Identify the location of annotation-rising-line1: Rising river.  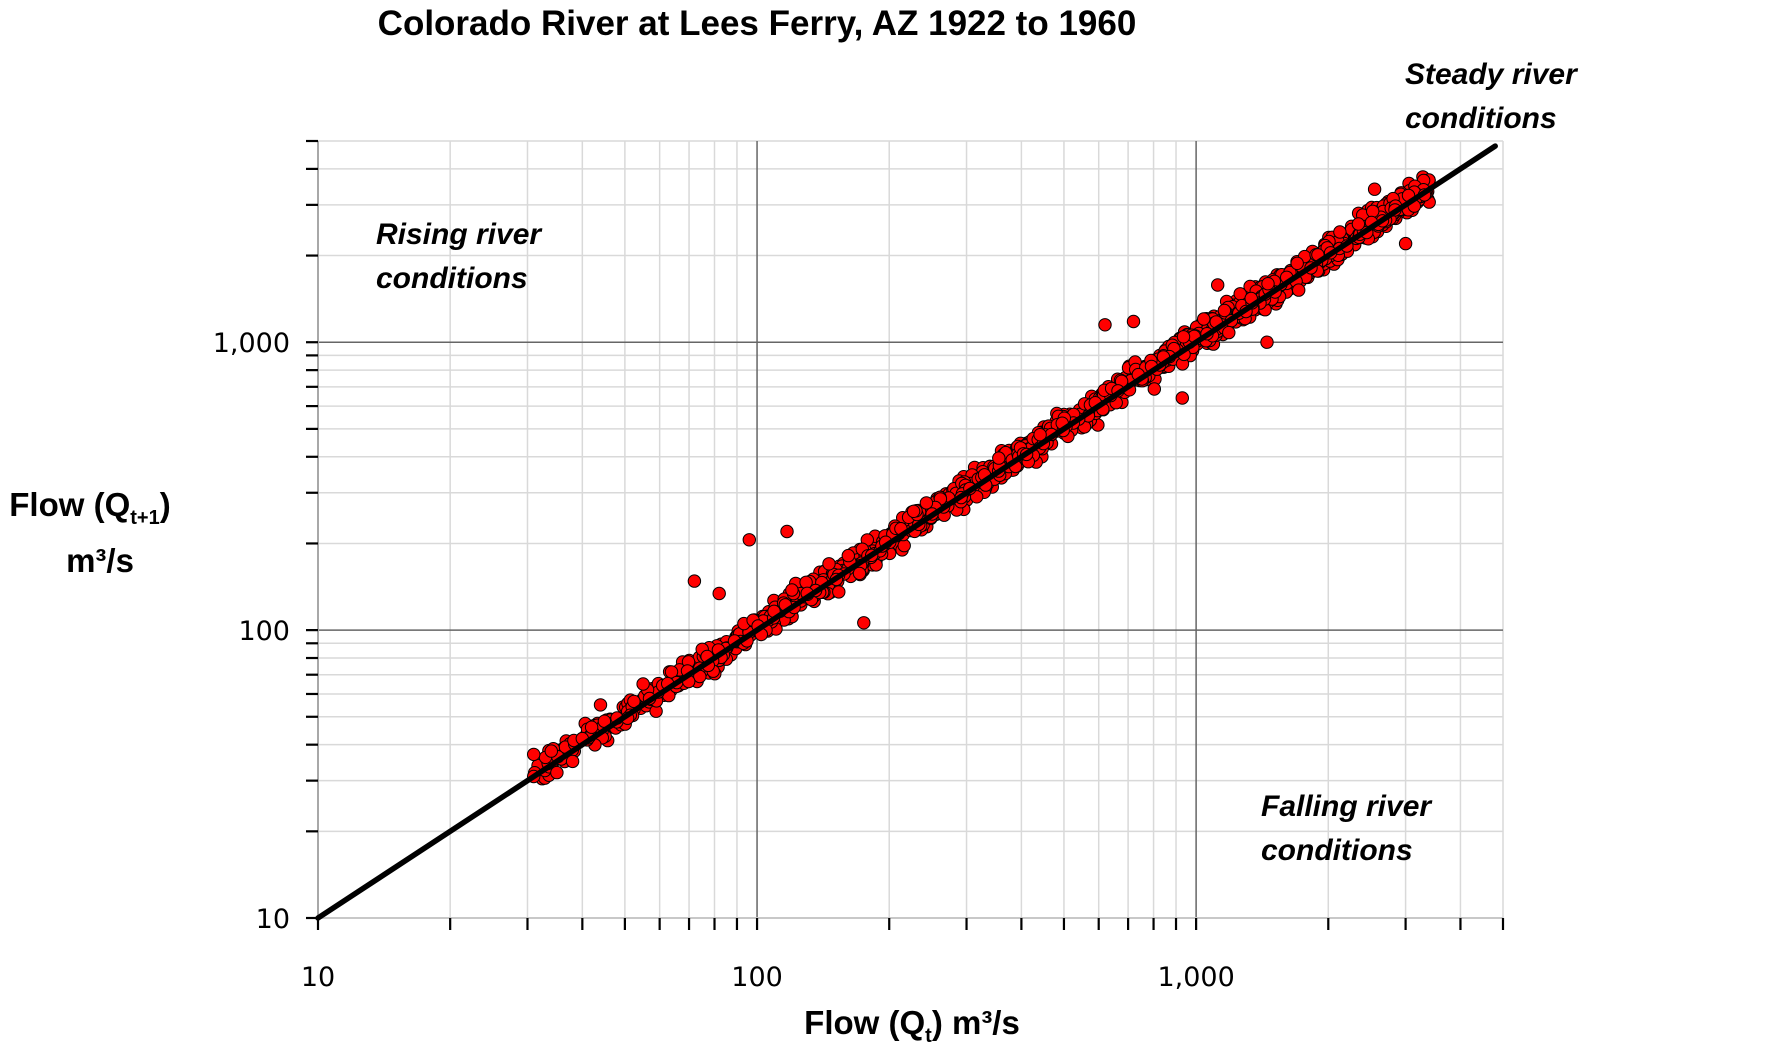
(459, 234).